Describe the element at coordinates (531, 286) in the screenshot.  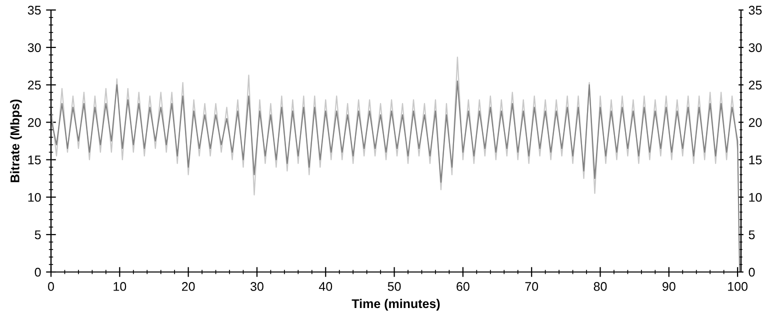
I see `x-tick-label: 70` at that location.